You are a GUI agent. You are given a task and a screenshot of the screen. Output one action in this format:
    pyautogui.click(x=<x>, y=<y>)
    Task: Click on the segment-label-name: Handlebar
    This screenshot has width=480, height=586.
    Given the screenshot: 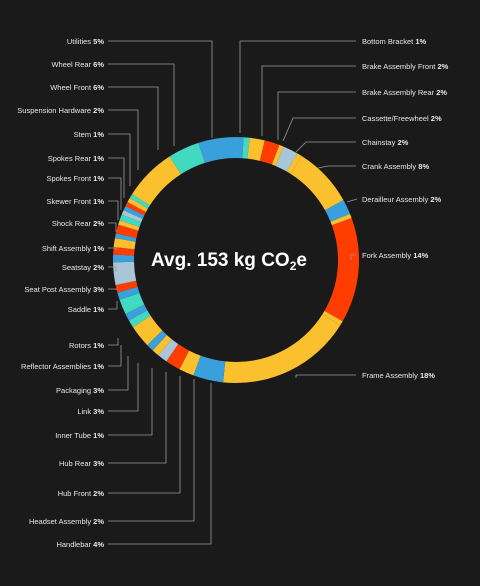 What is the action you would take?
    pyautogui.click(x=74, y=544)
    